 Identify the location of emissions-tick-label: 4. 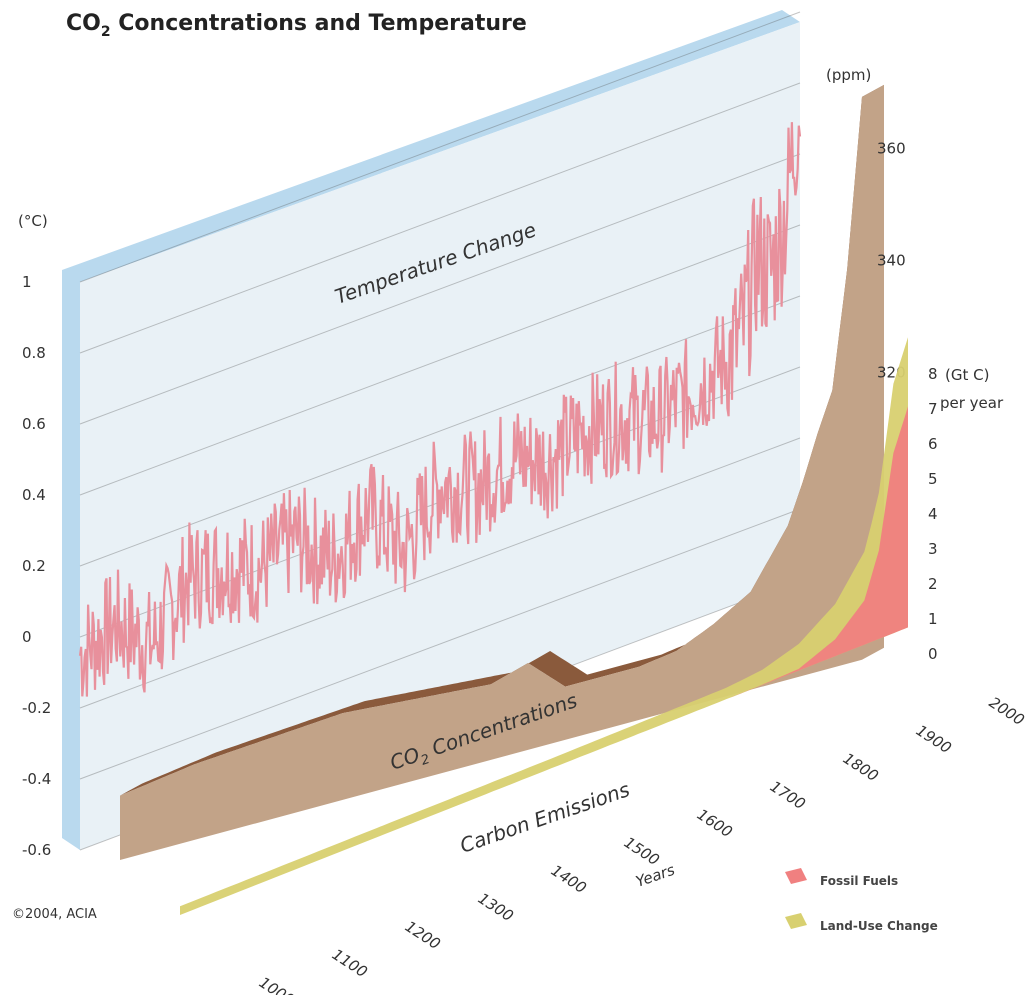
(933, 514).